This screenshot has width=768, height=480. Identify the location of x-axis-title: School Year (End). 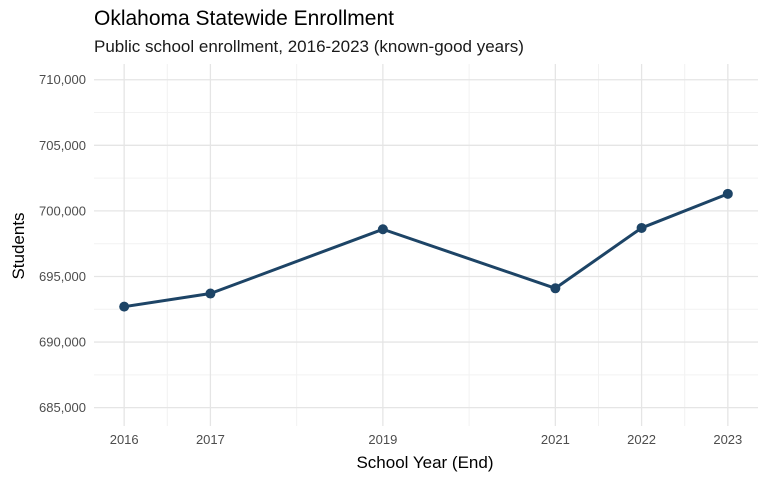
(424, 462).